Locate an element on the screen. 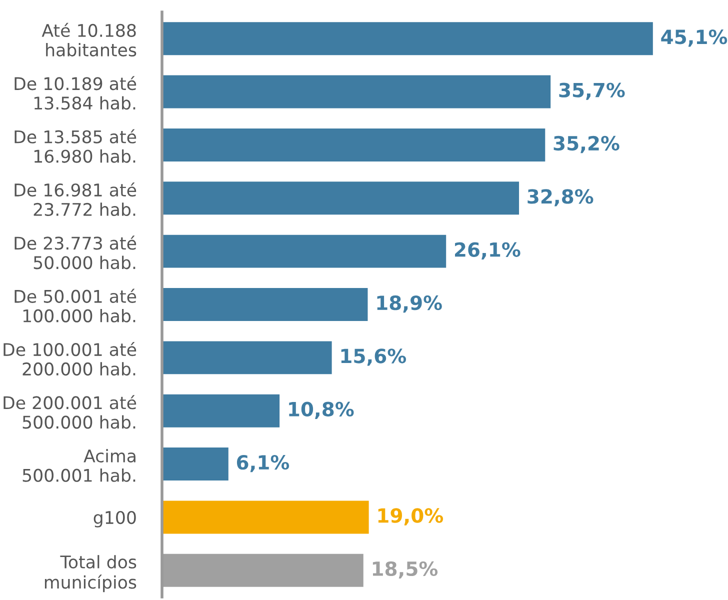  y-tick-label: g100 is located at coordinates (115, 519).